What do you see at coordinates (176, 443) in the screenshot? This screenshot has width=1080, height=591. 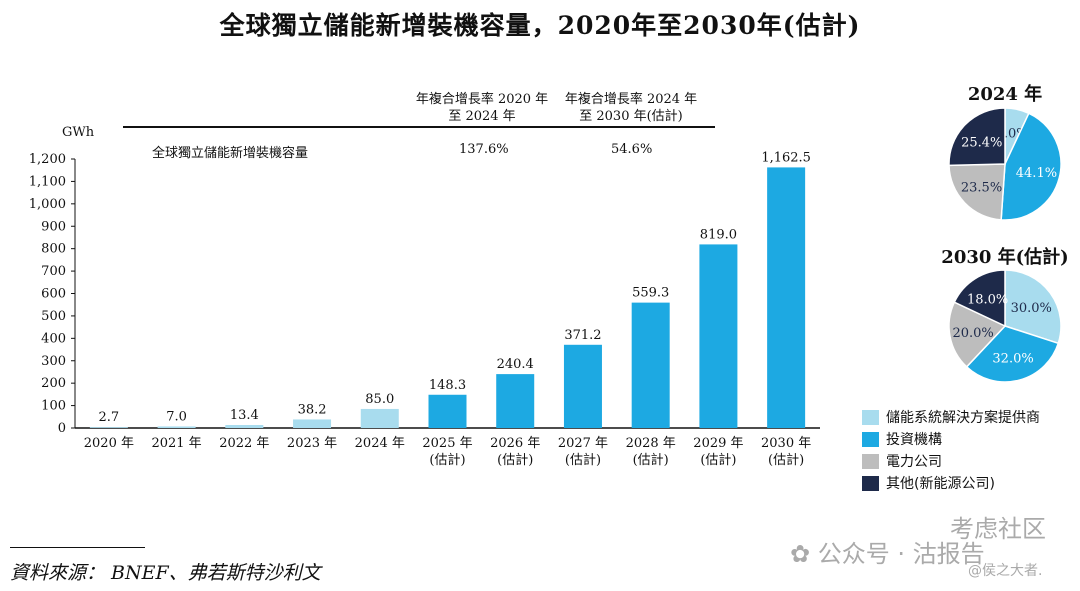 I see `x-tick-label: 2021 年` at bounding box center [176, 443].